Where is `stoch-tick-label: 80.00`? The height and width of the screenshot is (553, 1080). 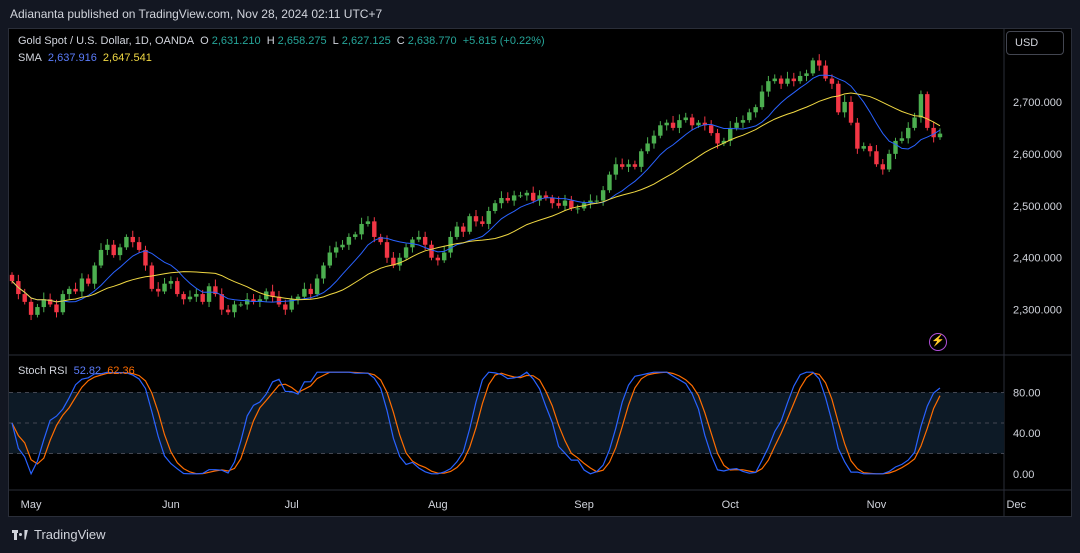 stoch-tick-label: 80.00 is located at coordinates (1027, 394).